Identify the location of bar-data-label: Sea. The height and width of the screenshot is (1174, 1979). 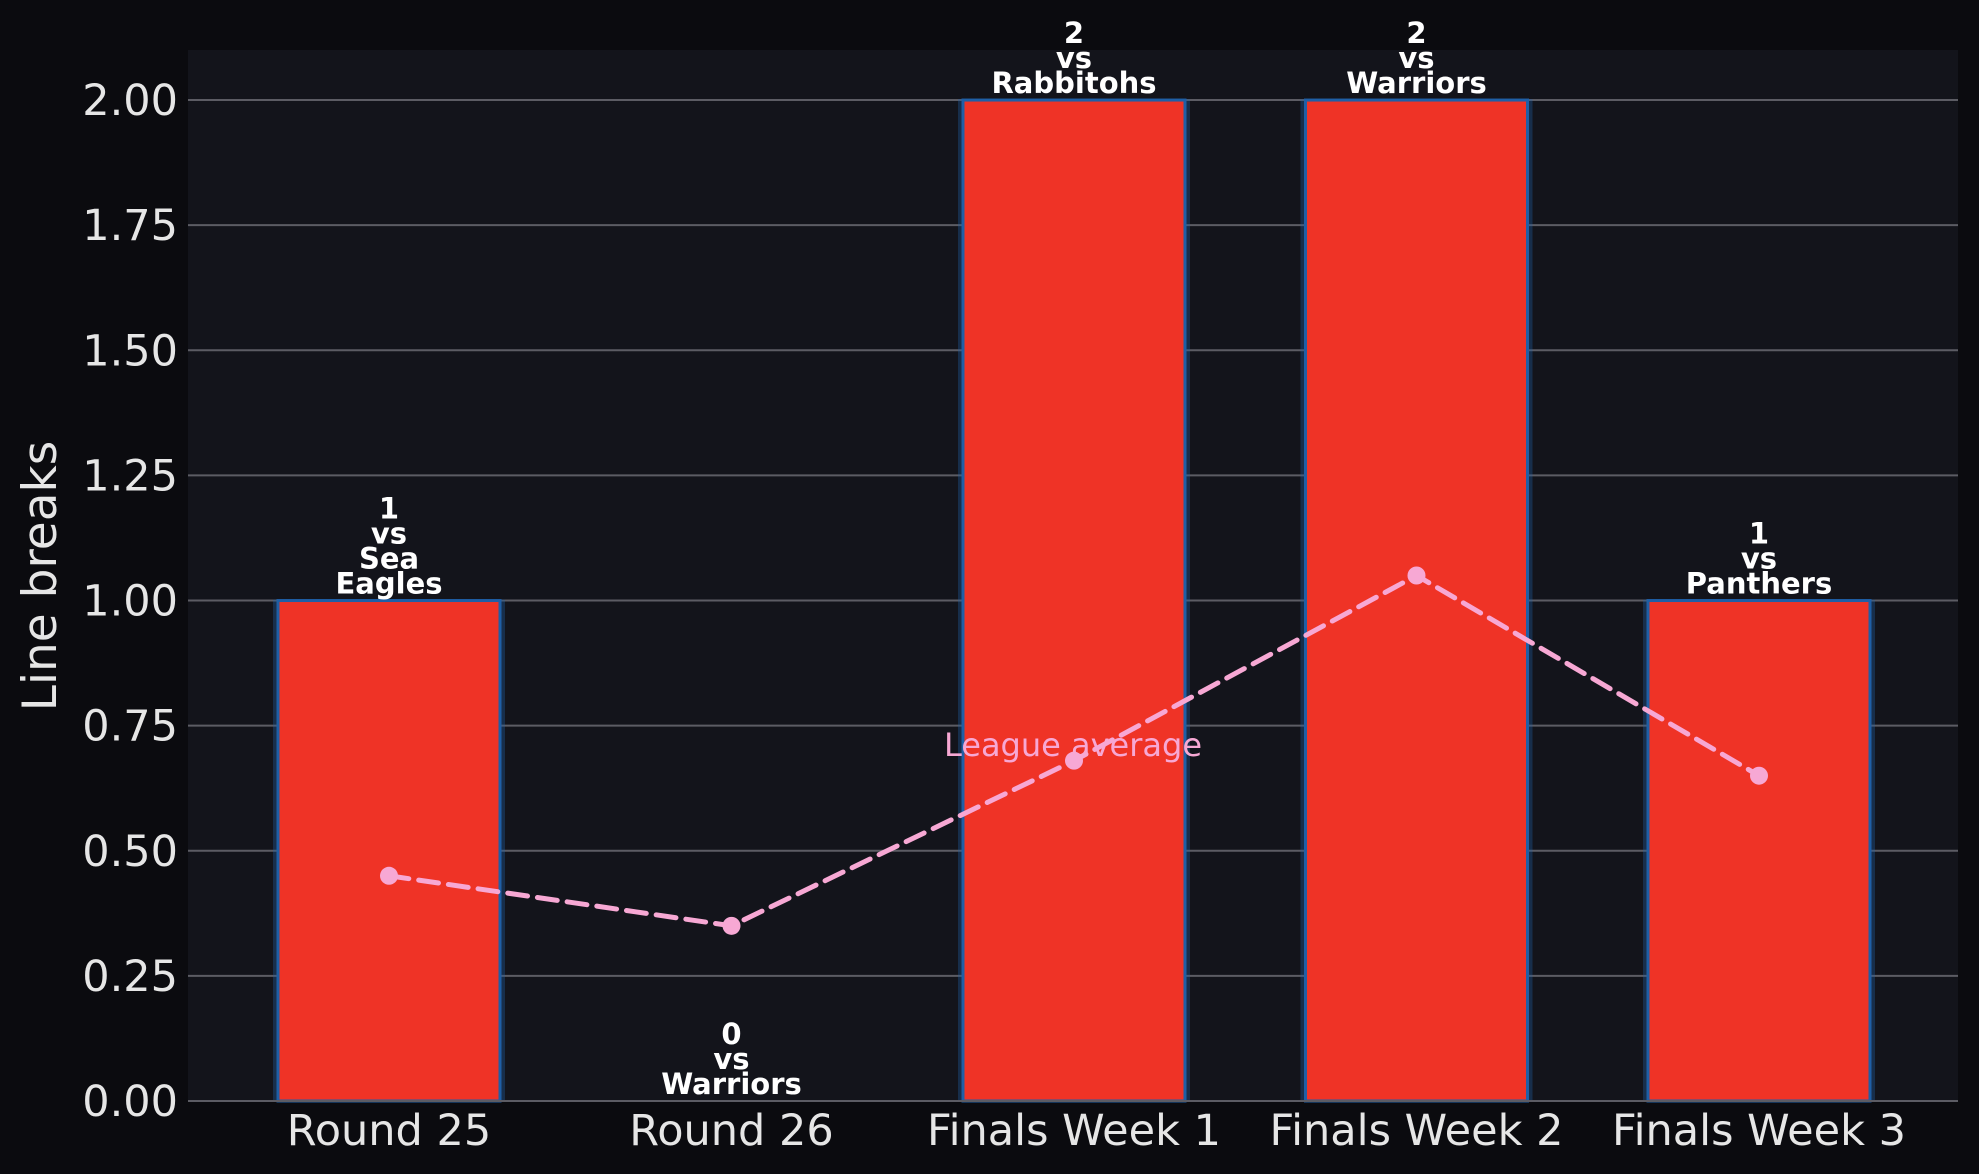
(389, 559).